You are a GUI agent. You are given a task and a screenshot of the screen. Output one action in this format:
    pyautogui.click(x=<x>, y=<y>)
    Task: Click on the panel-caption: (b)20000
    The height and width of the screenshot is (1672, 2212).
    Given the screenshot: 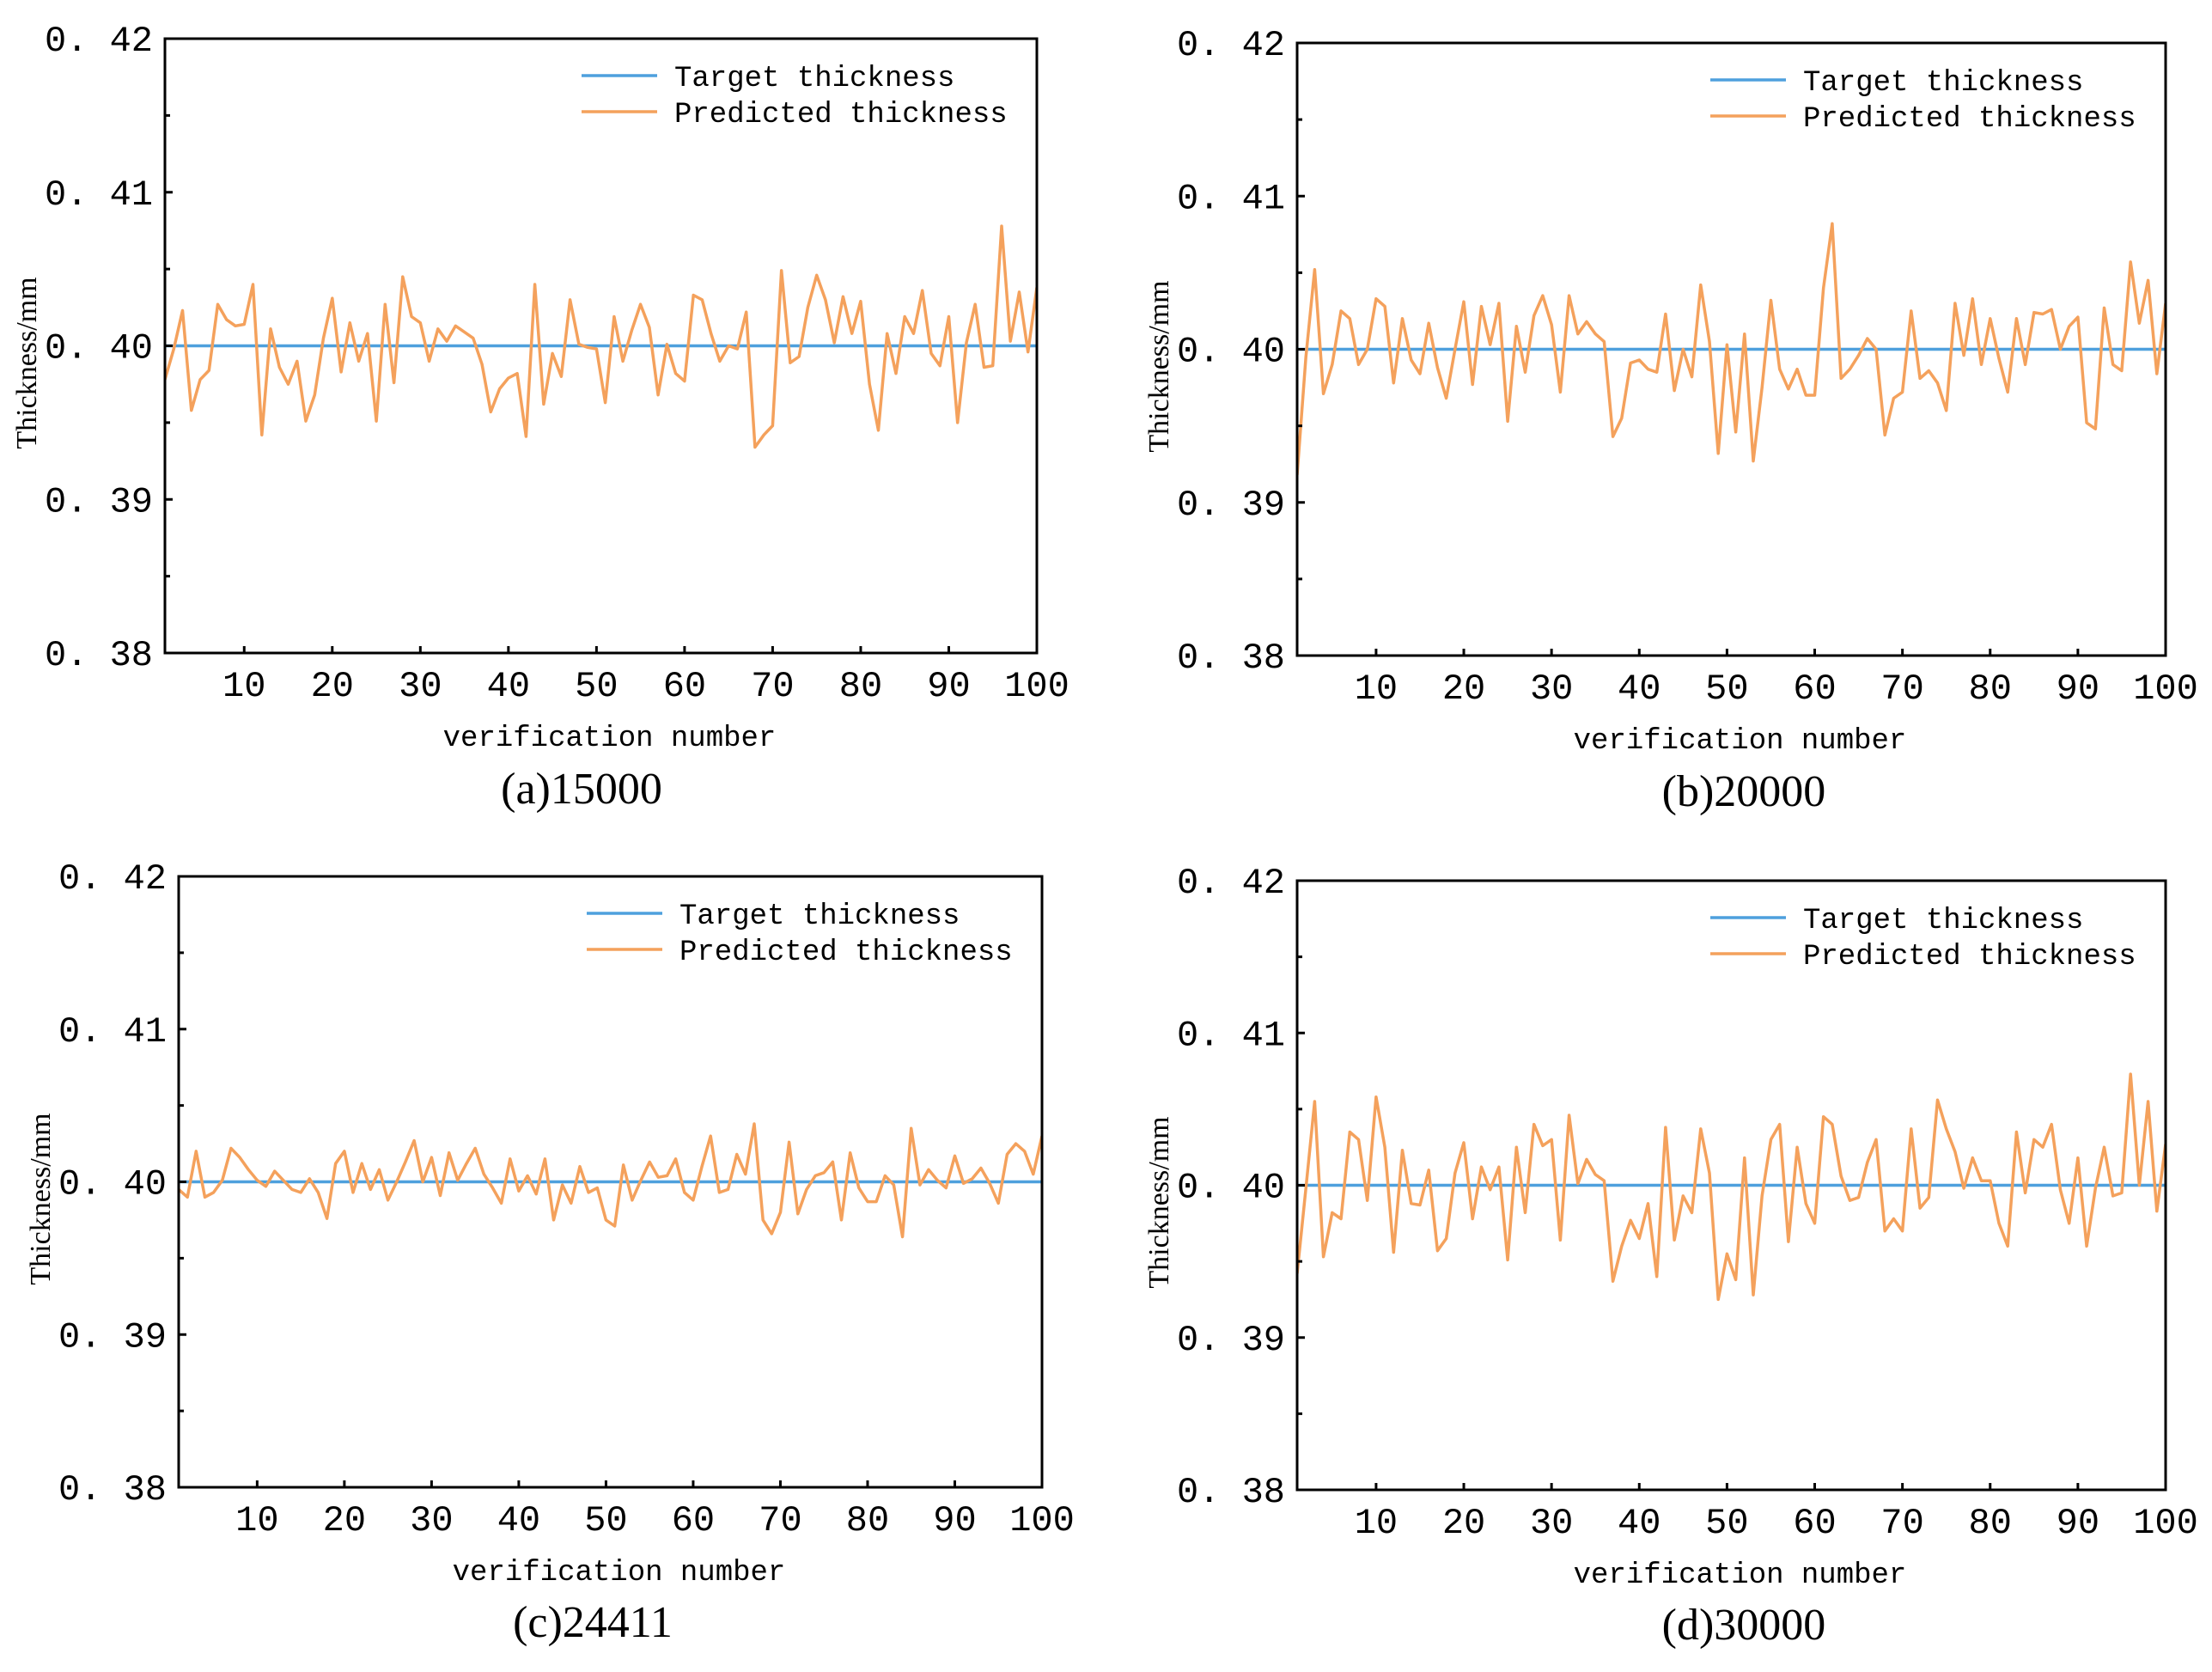 What is the action you would take?
    pyautogui.click(x=1744, y=791)
    